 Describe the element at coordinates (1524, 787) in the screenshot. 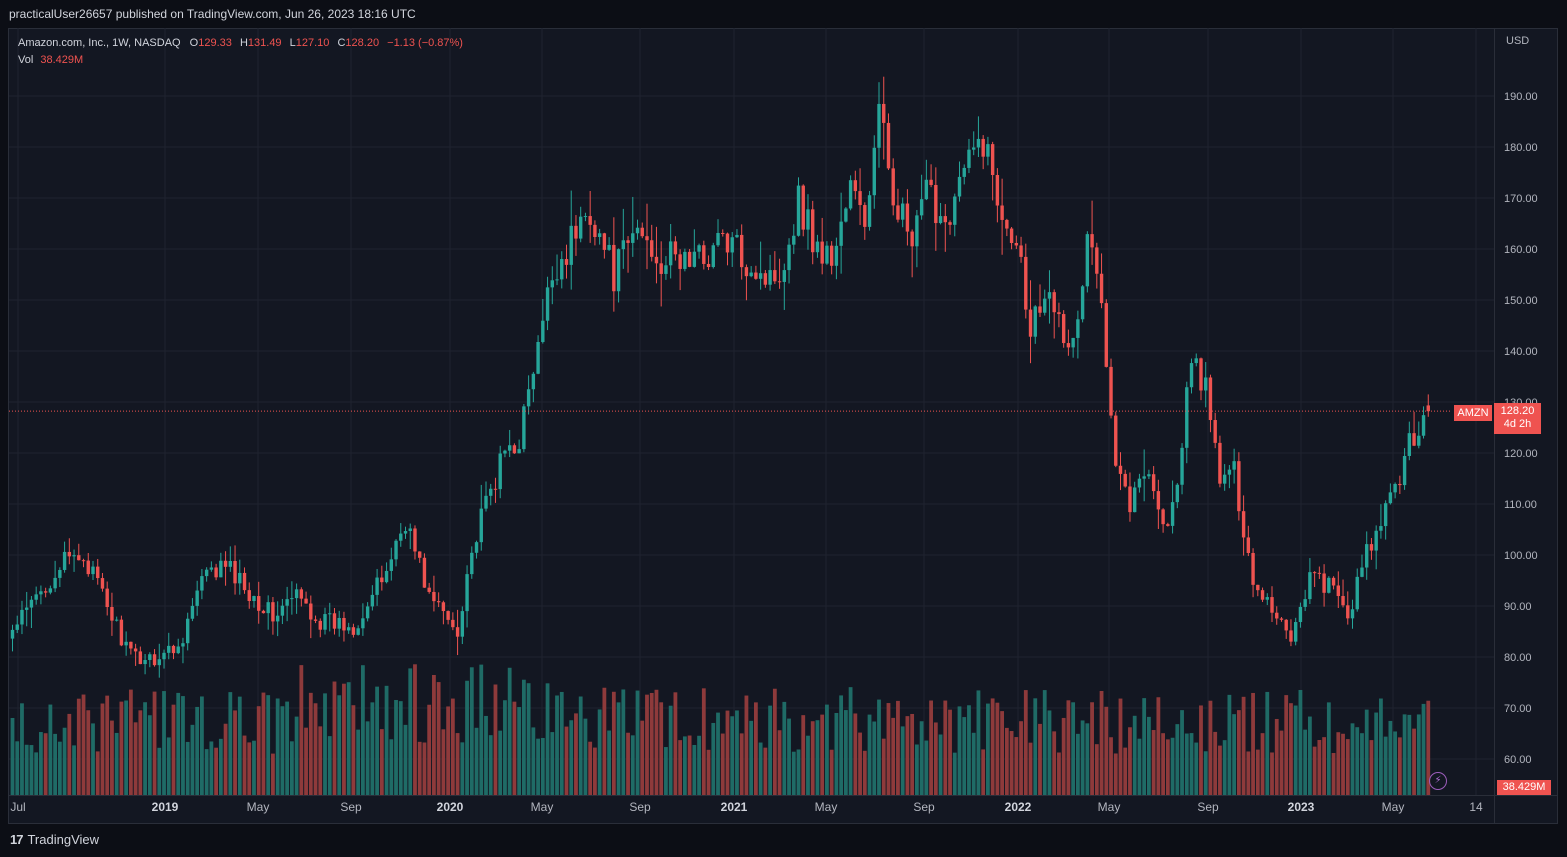

I see `volume-price-tag: 38.429M` at that location.